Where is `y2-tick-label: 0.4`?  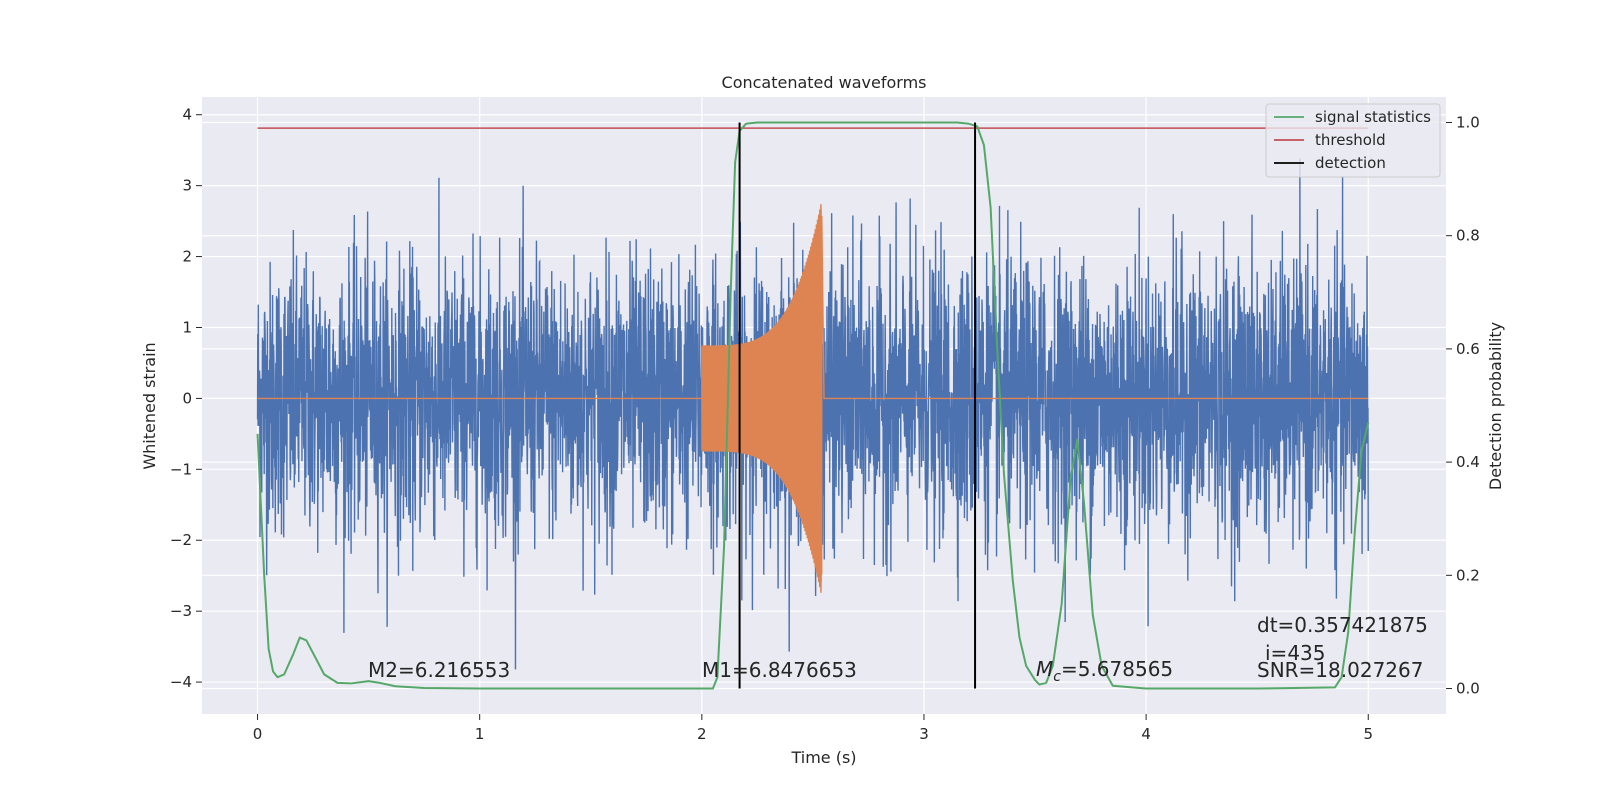
y2-tick-label: 0.4 is located at coordinates (1468, 462).